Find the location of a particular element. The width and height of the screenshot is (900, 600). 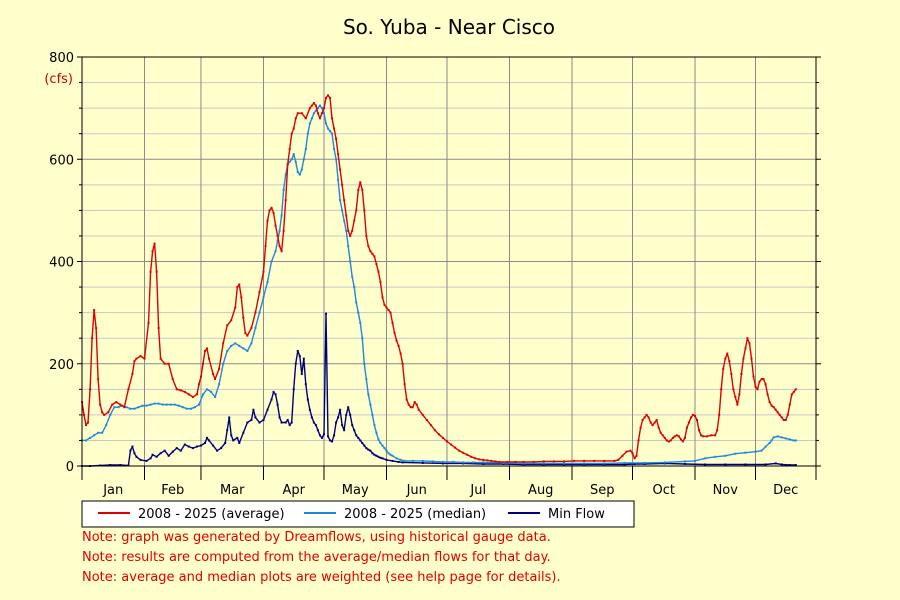

legend-label-min: Min Flow is located at coordinates (576, 514).